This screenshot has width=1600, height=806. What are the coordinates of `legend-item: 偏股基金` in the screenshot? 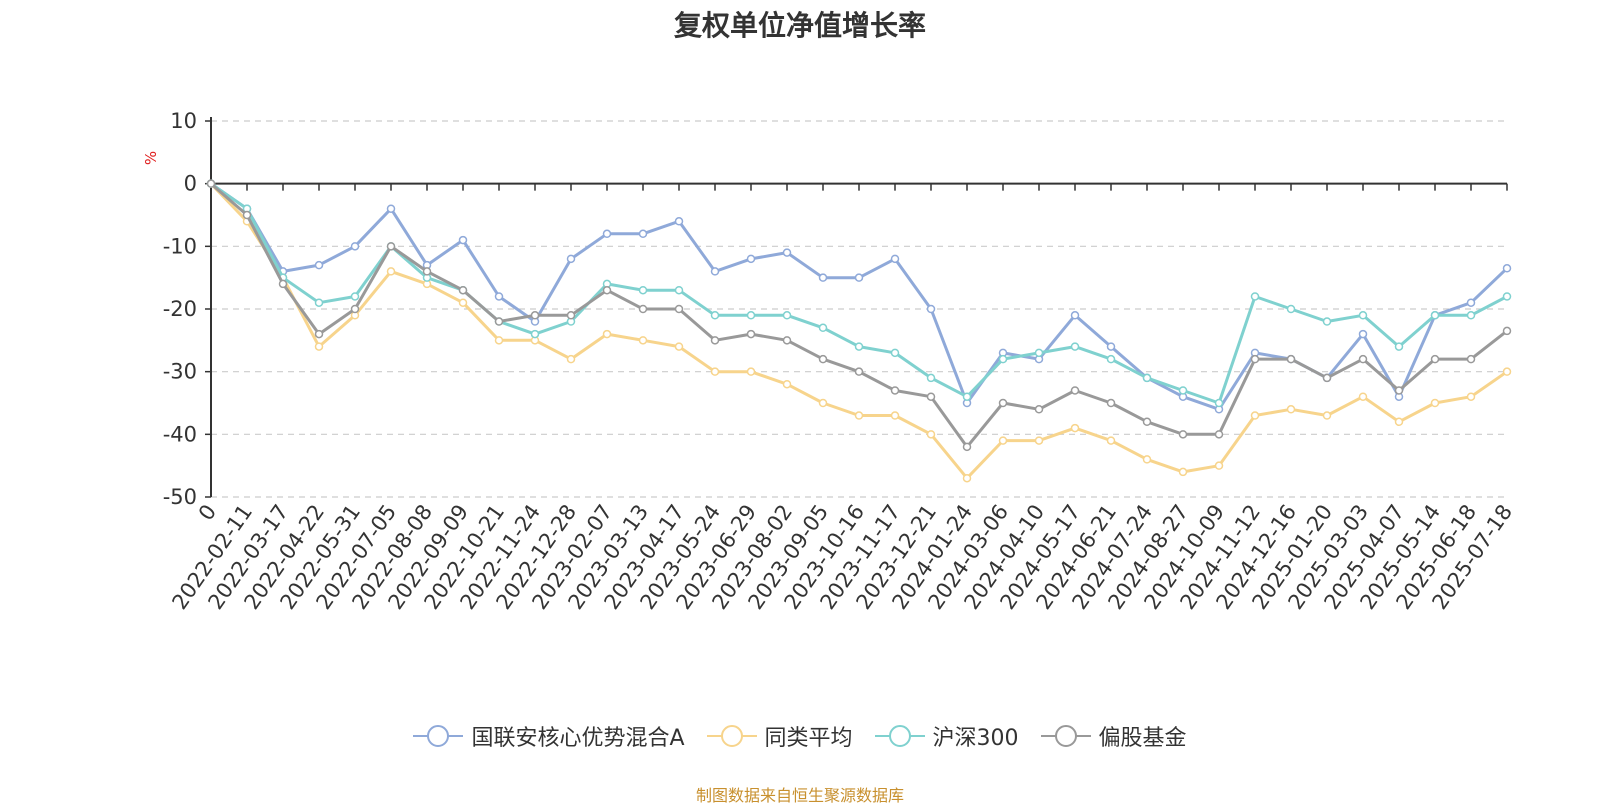 It's located at (1113, 736).